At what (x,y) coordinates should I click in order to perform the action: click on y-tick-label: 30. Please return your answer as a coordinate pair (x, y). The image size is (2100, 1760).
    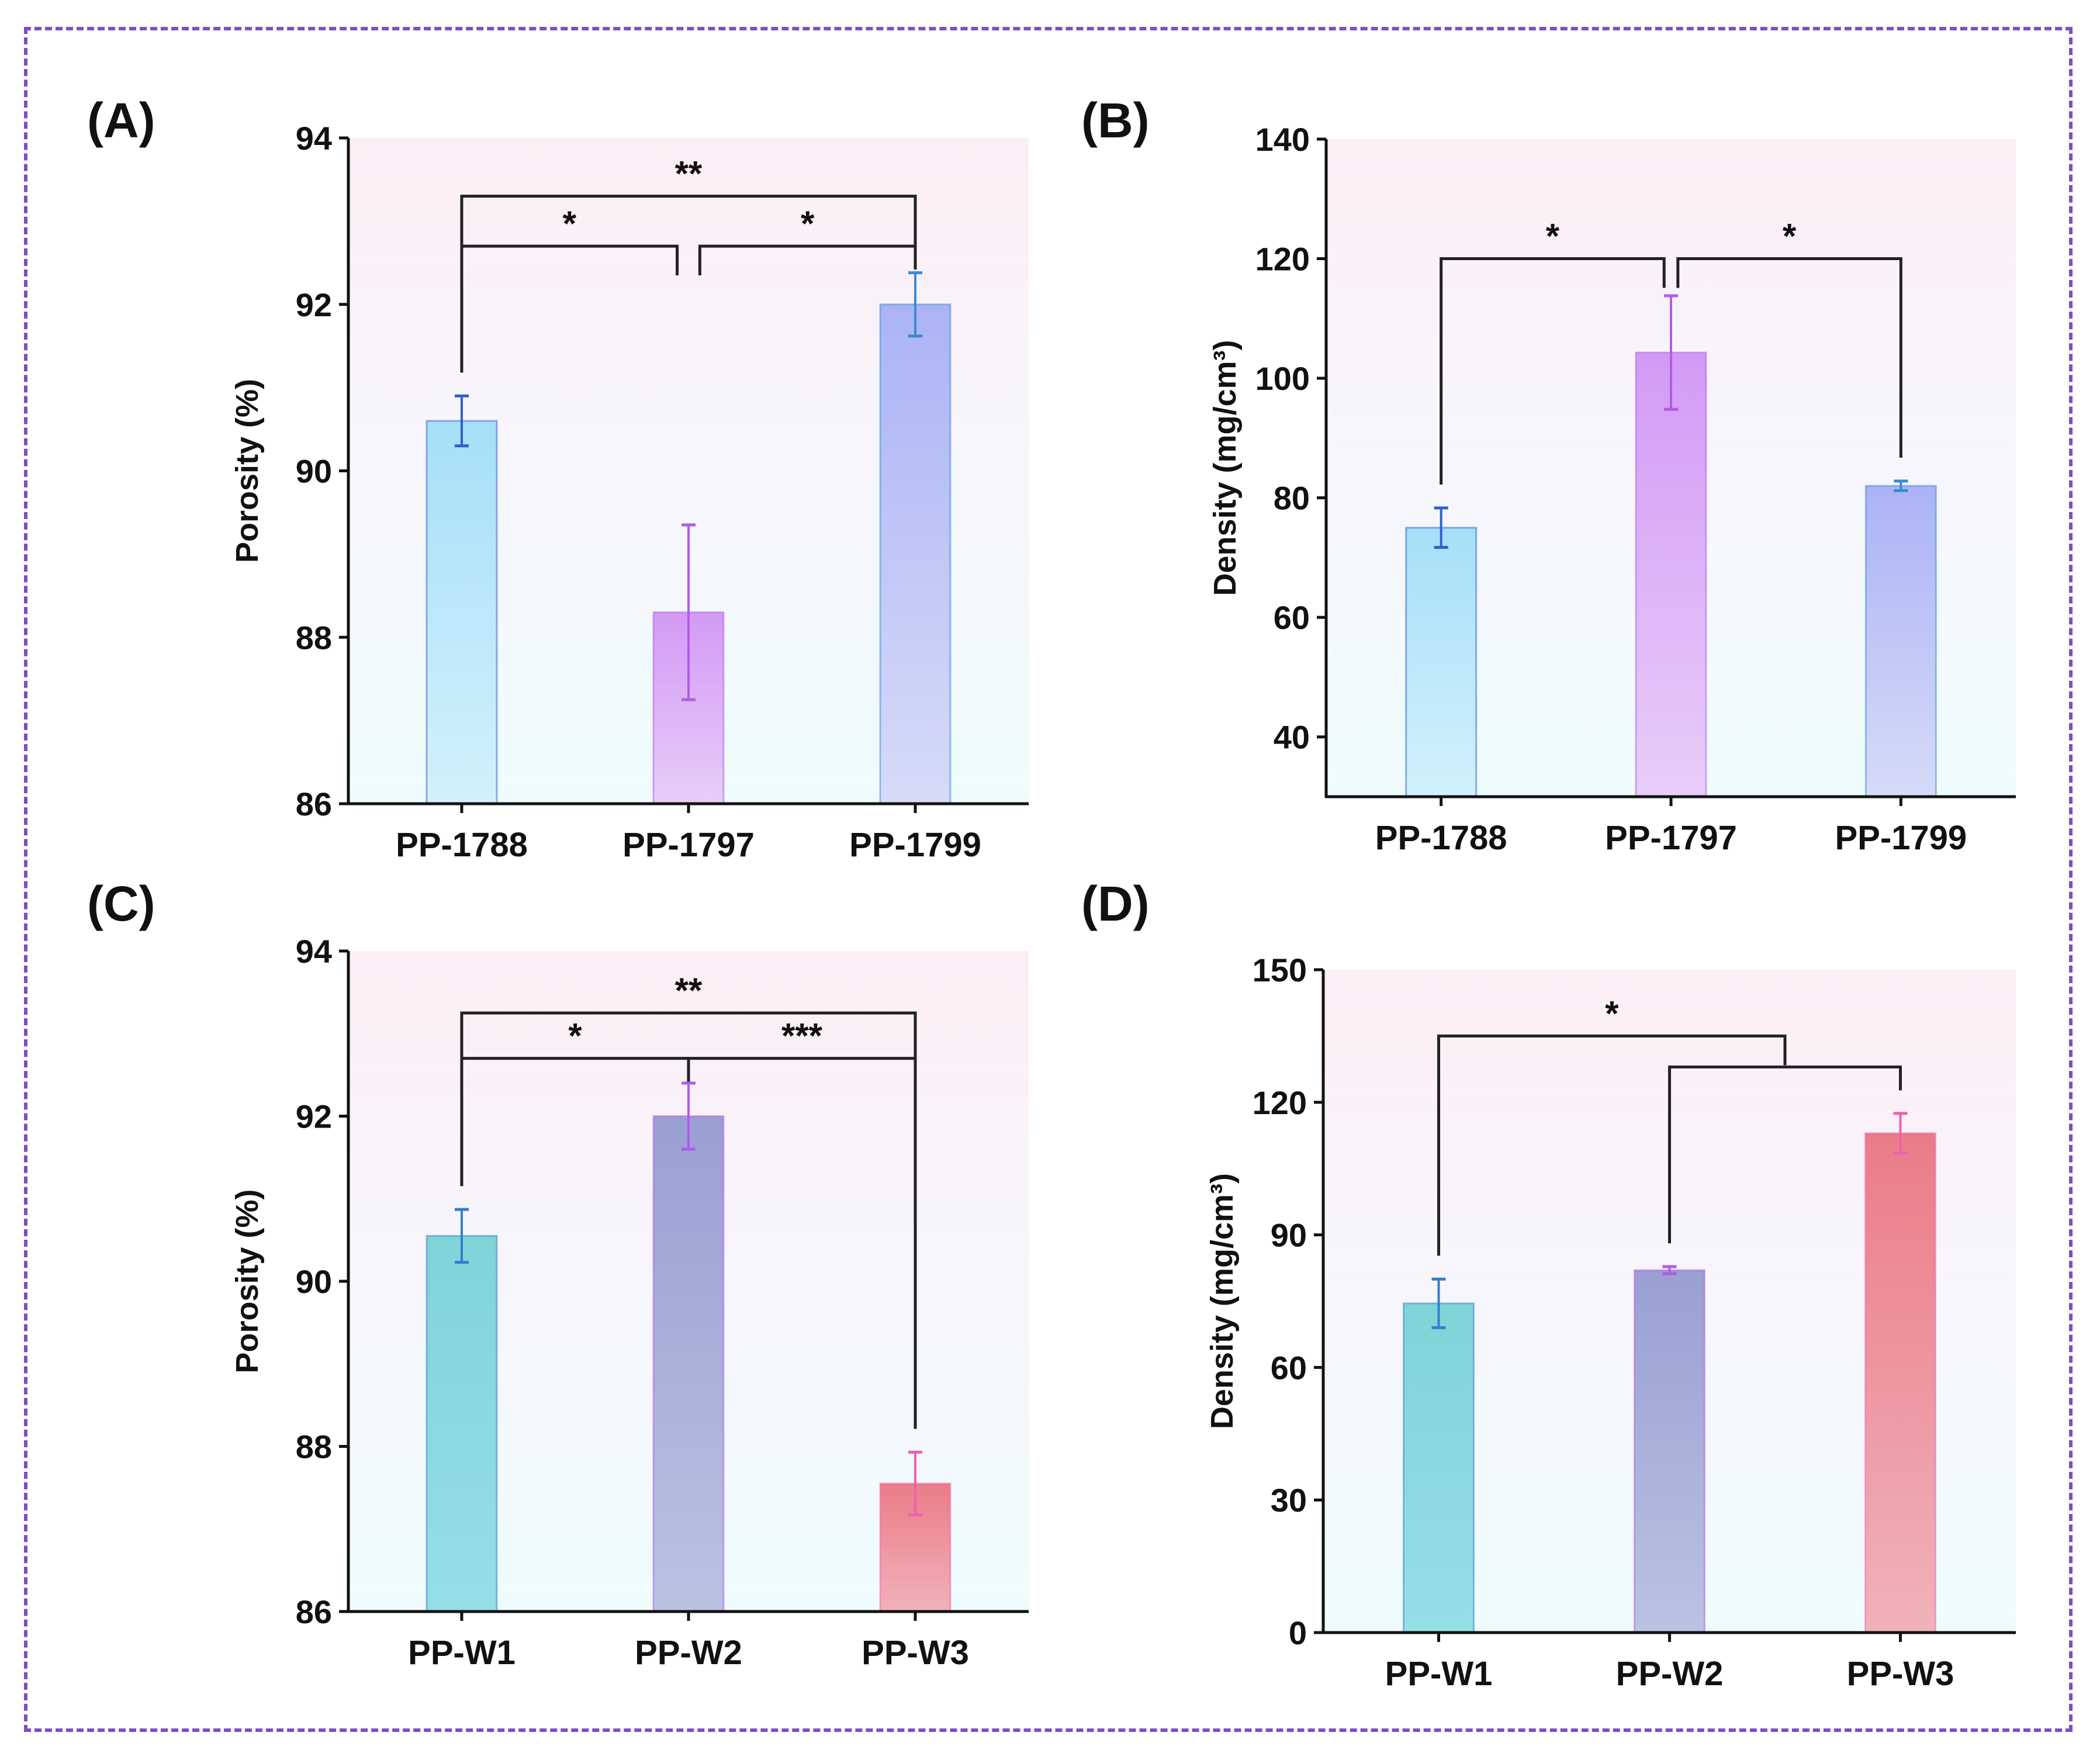
    Looking at the image, I should click on (1289, 1500).